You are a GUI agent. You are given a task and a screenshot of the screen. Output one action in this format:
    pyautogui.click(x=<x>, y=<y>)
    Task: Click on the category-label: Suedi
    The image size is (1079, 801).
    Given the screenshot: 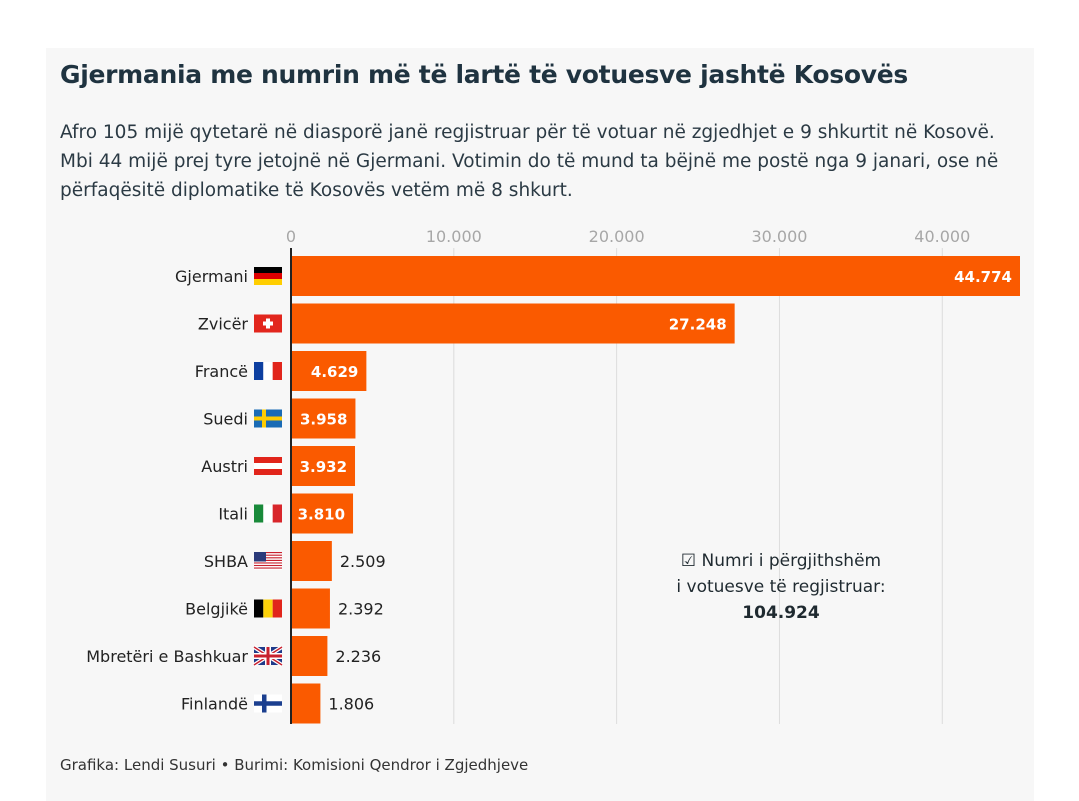 What is the action you would take?
    pyautogui.click(x=225, y=419)
    